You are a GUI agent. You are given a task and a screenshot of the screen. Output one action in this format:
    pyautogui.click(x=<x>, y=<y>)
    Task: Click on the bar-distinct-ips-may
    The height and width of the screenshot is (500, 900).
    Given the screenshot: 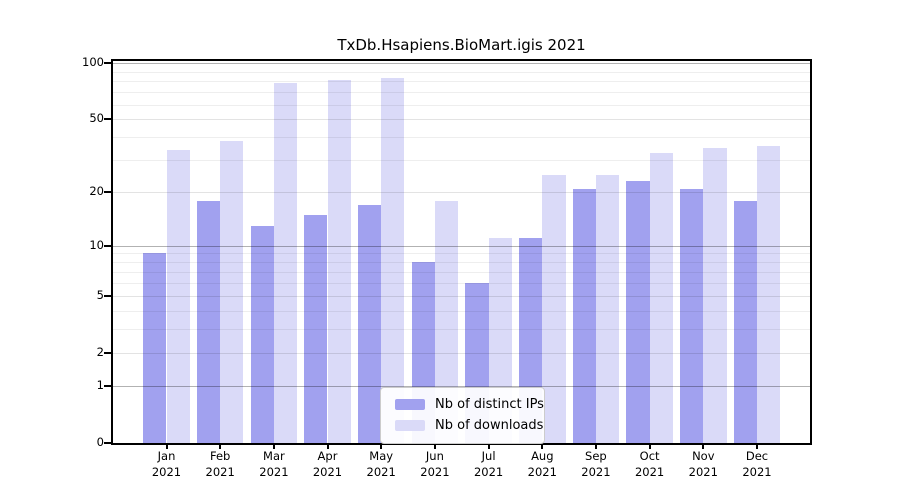 What is the action you would take?
    pyautogui.click(x=369, y=324)
    